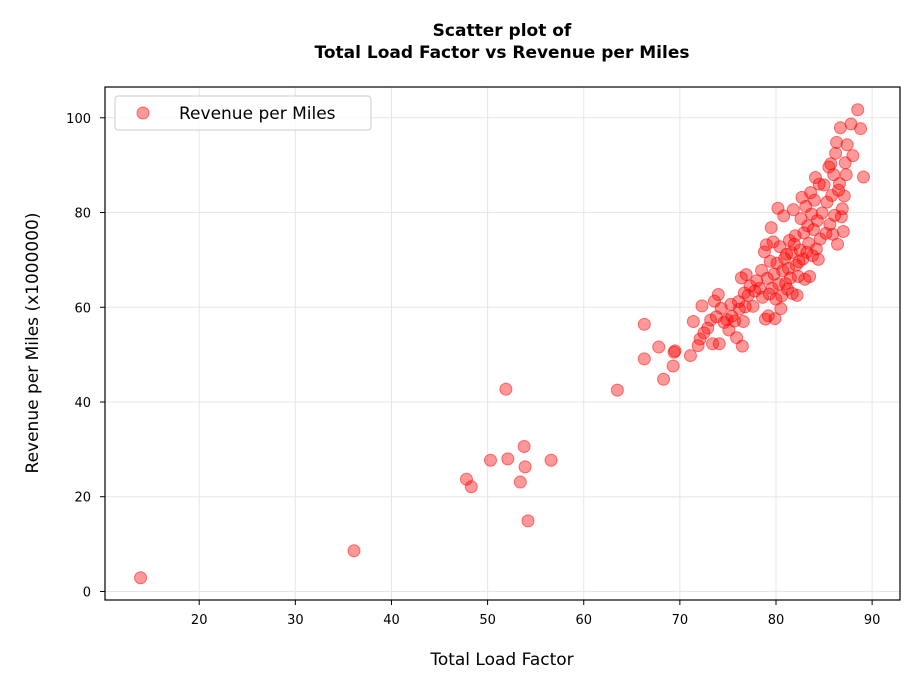 The image size is (921, 691). I want to click on x-tick-label: 90, so click(872, 620).